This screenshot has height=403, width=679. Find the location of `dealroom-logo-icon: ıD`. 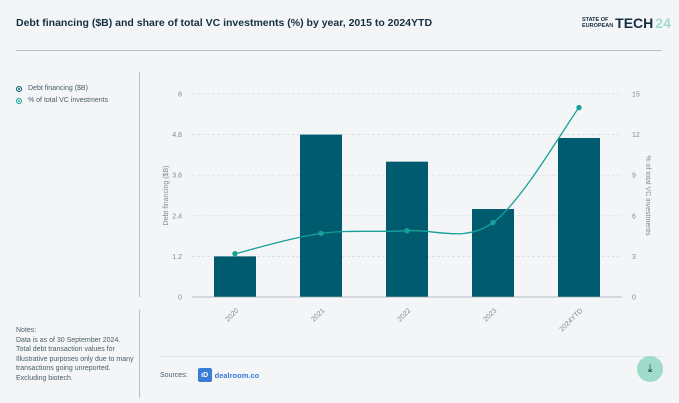

dealroom-logo-icon: ıD is located at coordinates (204, 375).